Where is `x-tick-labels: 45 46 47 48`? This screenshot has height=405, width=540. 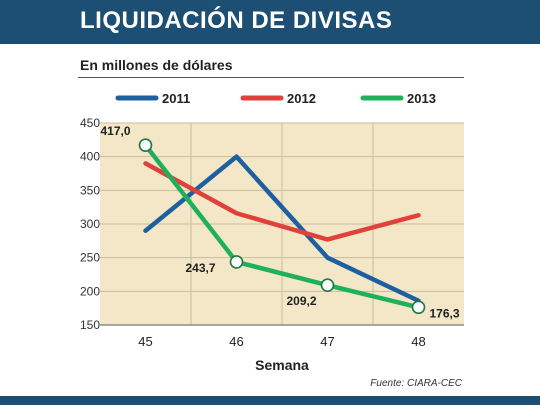 x-tick-labels: 45 46 47 48 is located at coordinates (281, 341).